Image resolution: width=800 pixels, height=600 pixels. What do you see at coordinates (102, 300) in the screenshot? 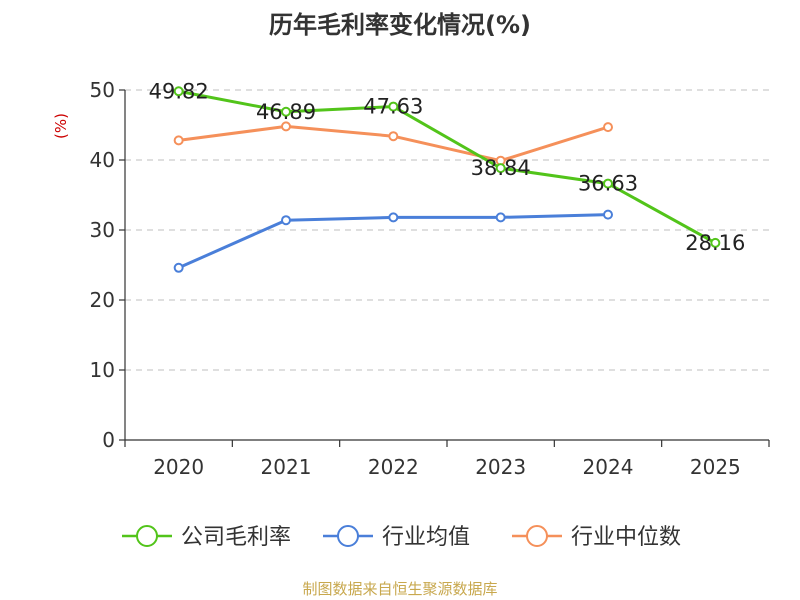
I see `y-tick-label: 20` at bounding box center [102, 300].